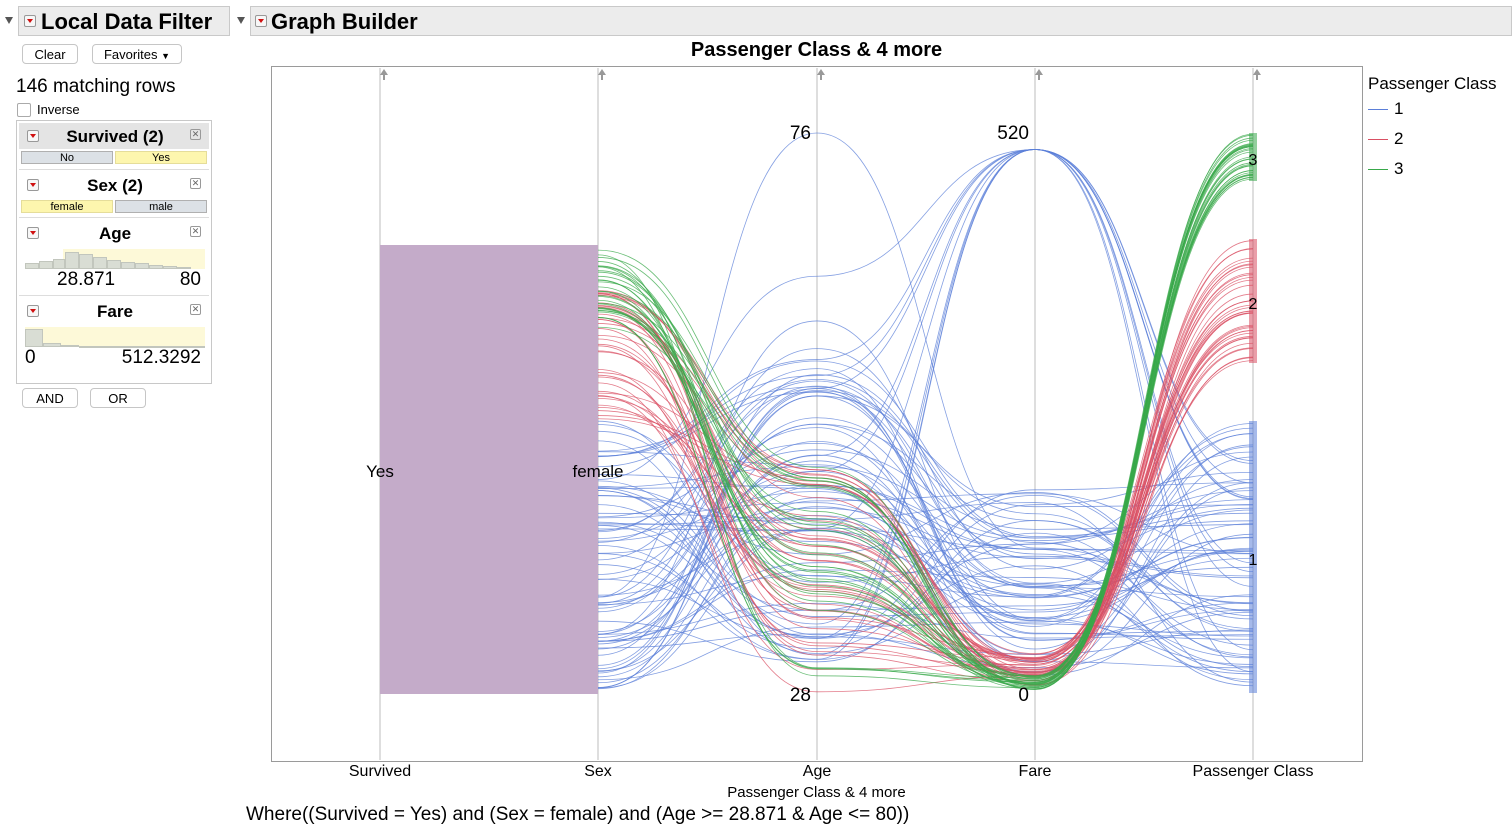 The image size is (1512, 830). What do you see at coordinates (50, 54) in the screenshot?
I see `clear-button: Clear` at bounding box center [50, 54].